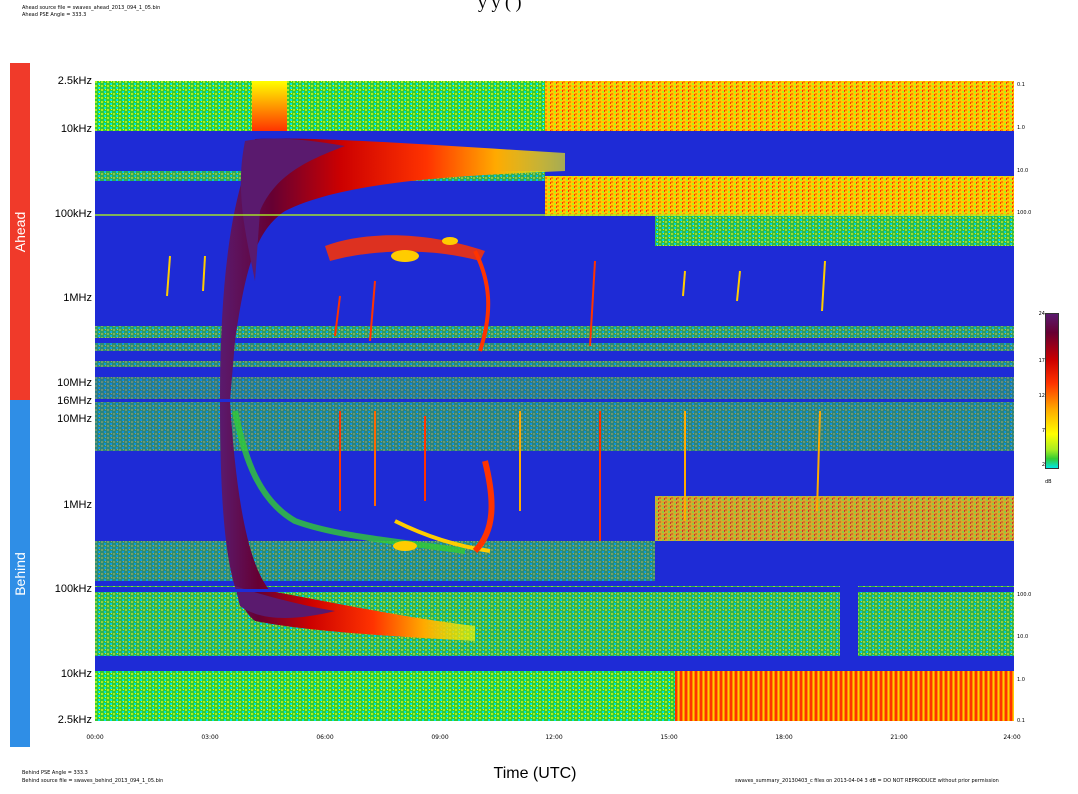 The width and height of the screenshot is (1078, 794). I want to click on x-tick-1: 03:00, so click(210, 737).